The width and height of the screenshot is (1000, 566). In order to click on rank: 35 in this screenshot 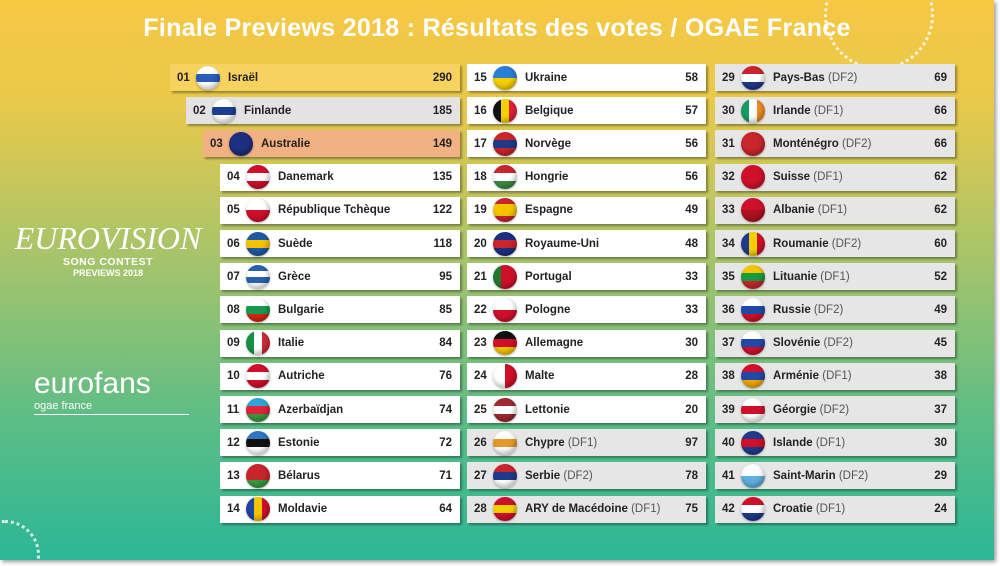, I will do `click(728, 276)`.